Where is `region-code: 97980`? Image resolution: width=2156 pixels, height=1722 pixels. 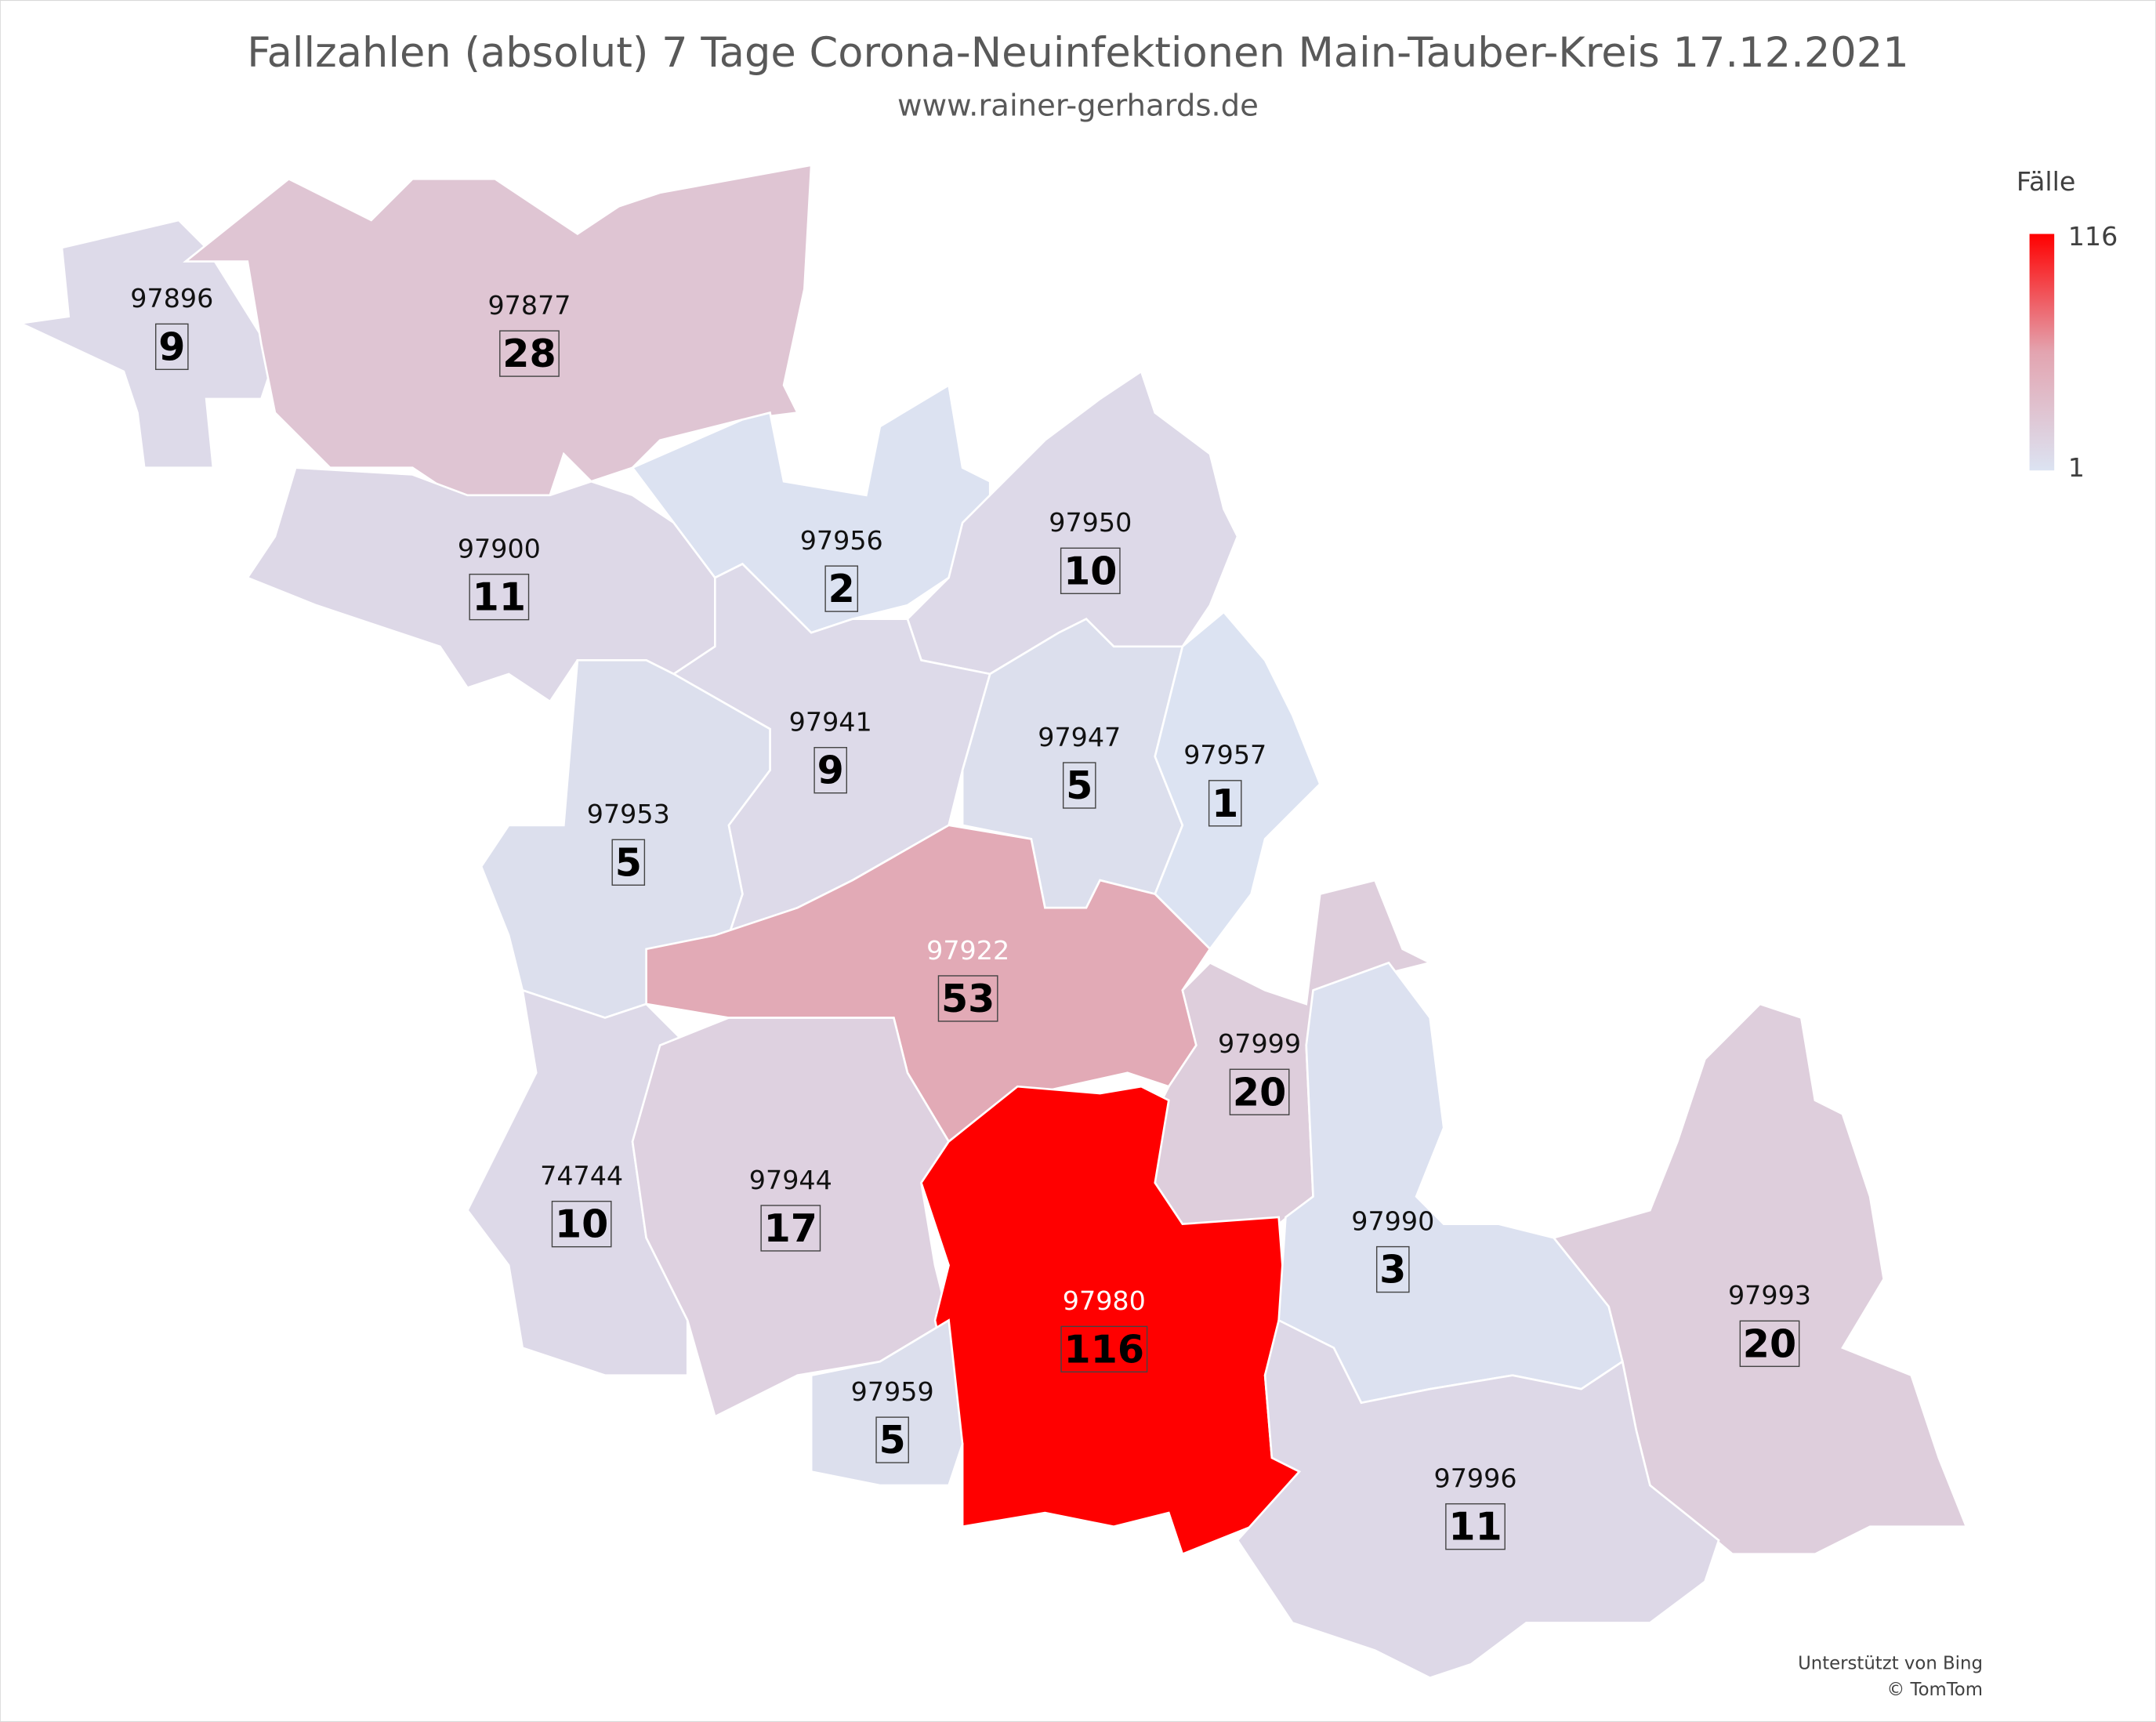 region-code: 97980 is located at coordinates (1104, 1300).